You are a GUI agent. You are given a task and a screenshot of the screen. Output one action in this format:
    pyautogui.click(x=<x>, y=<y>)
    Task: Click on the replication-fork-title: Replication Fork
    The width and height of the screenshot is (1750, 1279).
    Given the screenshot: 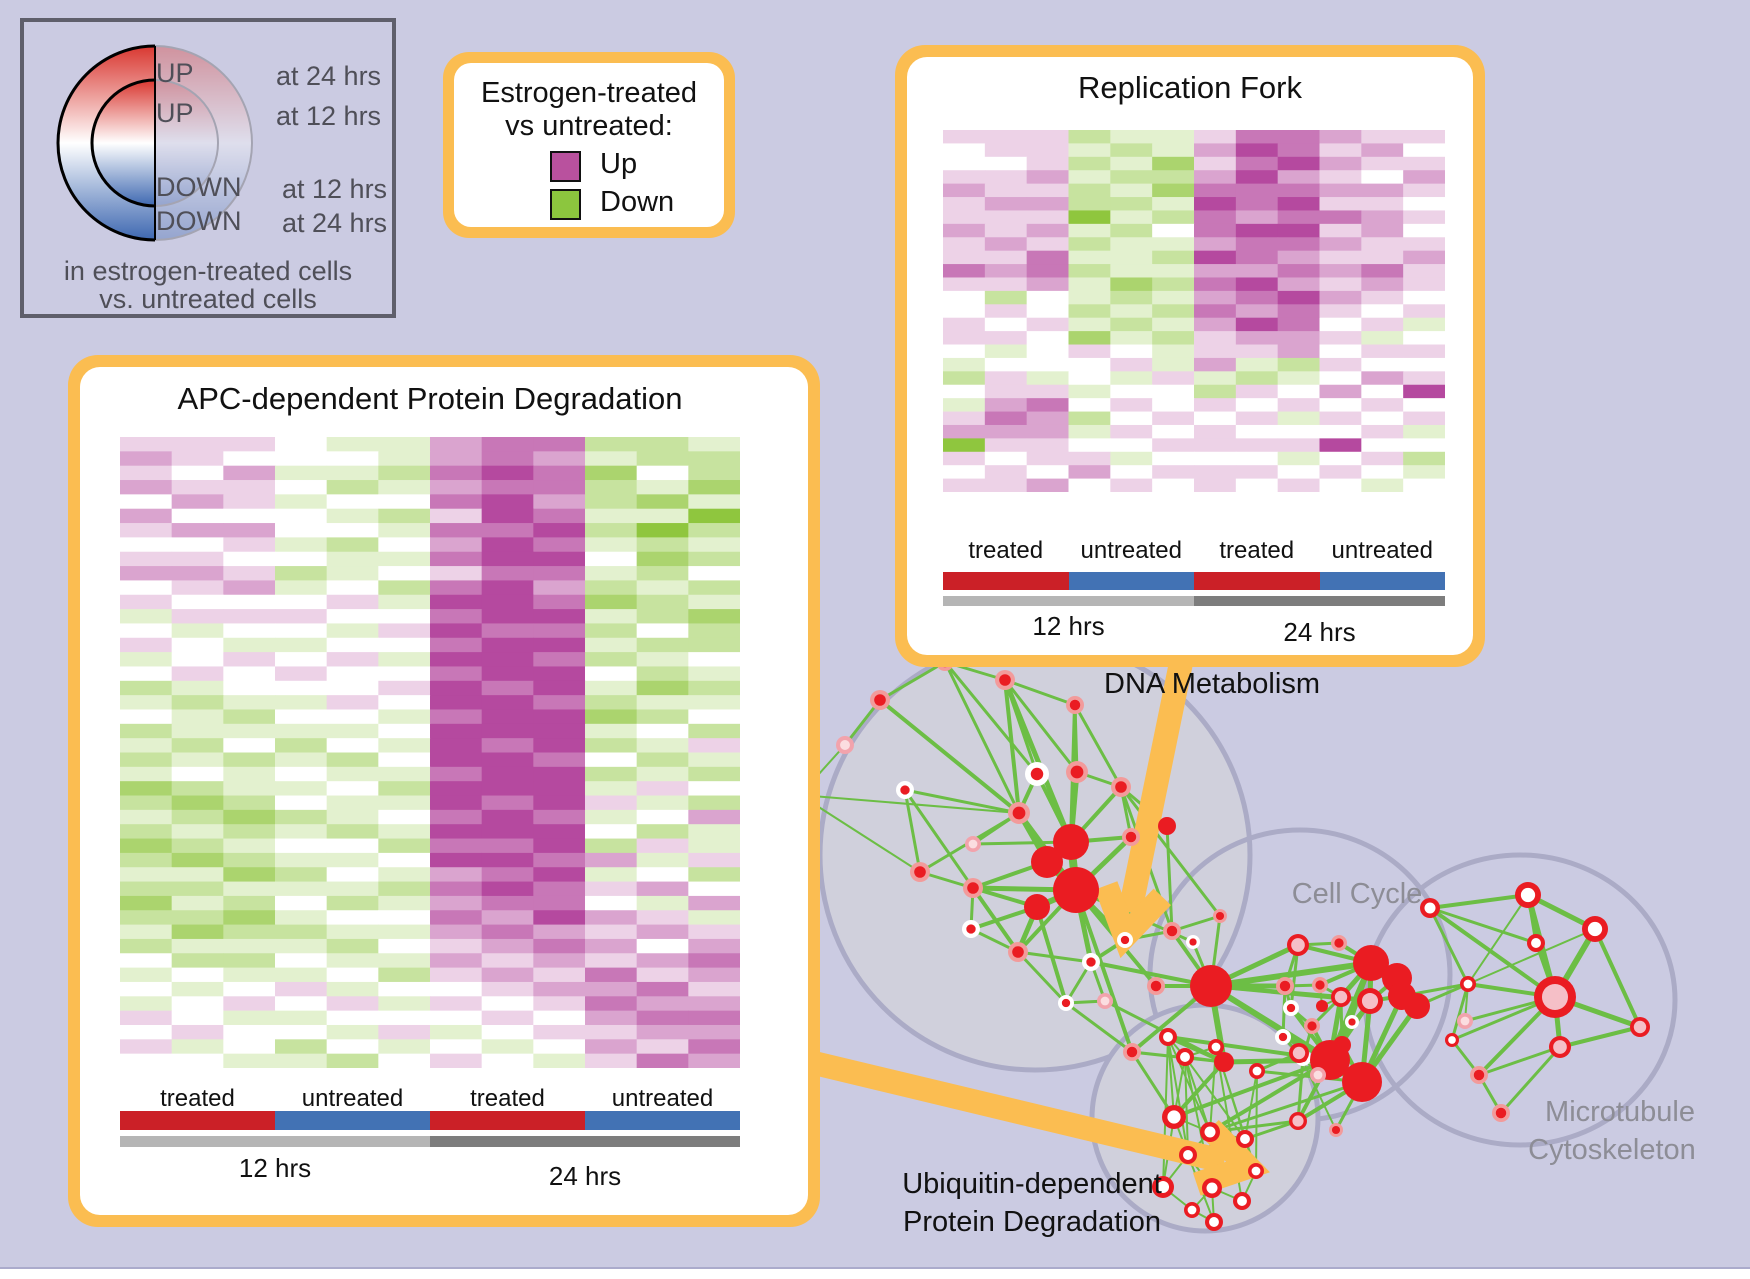 What is the action you would take?
    pyautogui.click(x=1190, y=87)
    